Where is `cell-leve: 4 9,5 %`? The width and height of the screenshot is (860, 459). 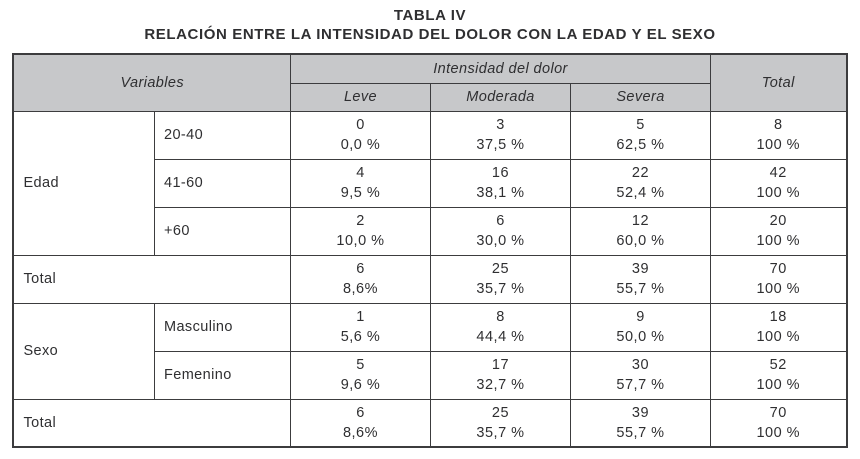 cell-leve: 4 9,5 % is located at coordinates (360, 183).